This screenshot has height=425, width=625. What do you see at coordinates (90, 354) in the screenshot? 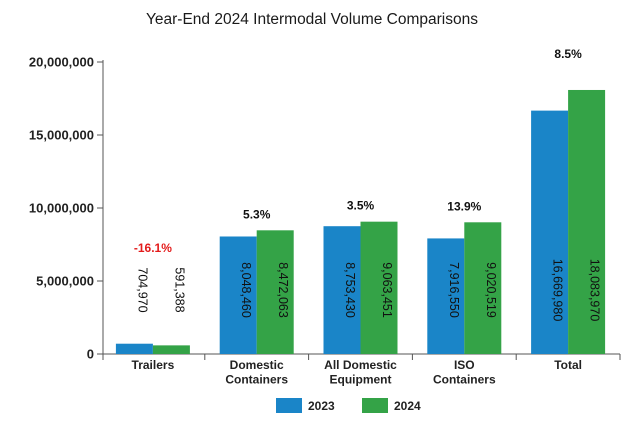
I see `y-tick-label: 0` at bounding box center [90, 354].